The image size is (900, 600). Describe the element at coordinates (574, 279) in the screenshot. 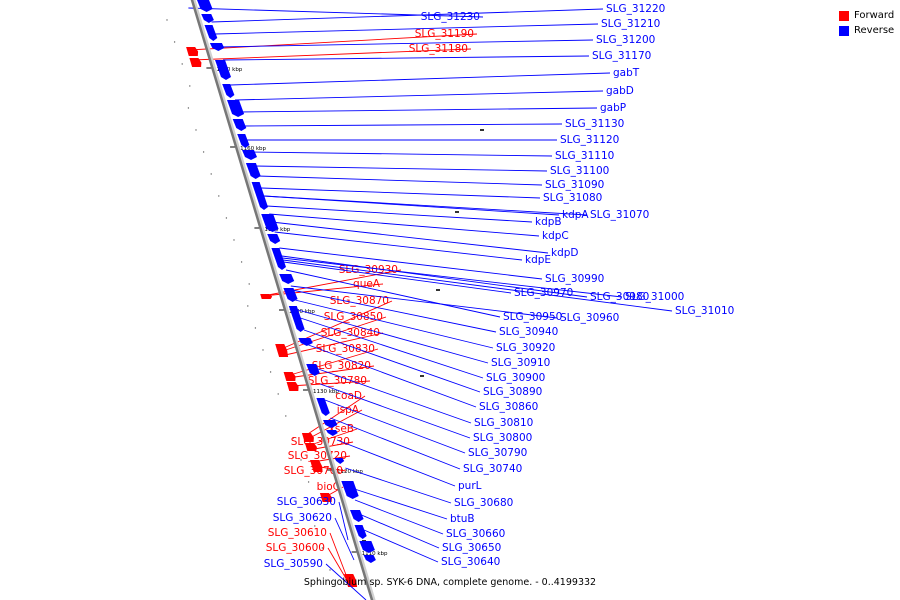

I see `gene-label: SLG_30990` at that location.